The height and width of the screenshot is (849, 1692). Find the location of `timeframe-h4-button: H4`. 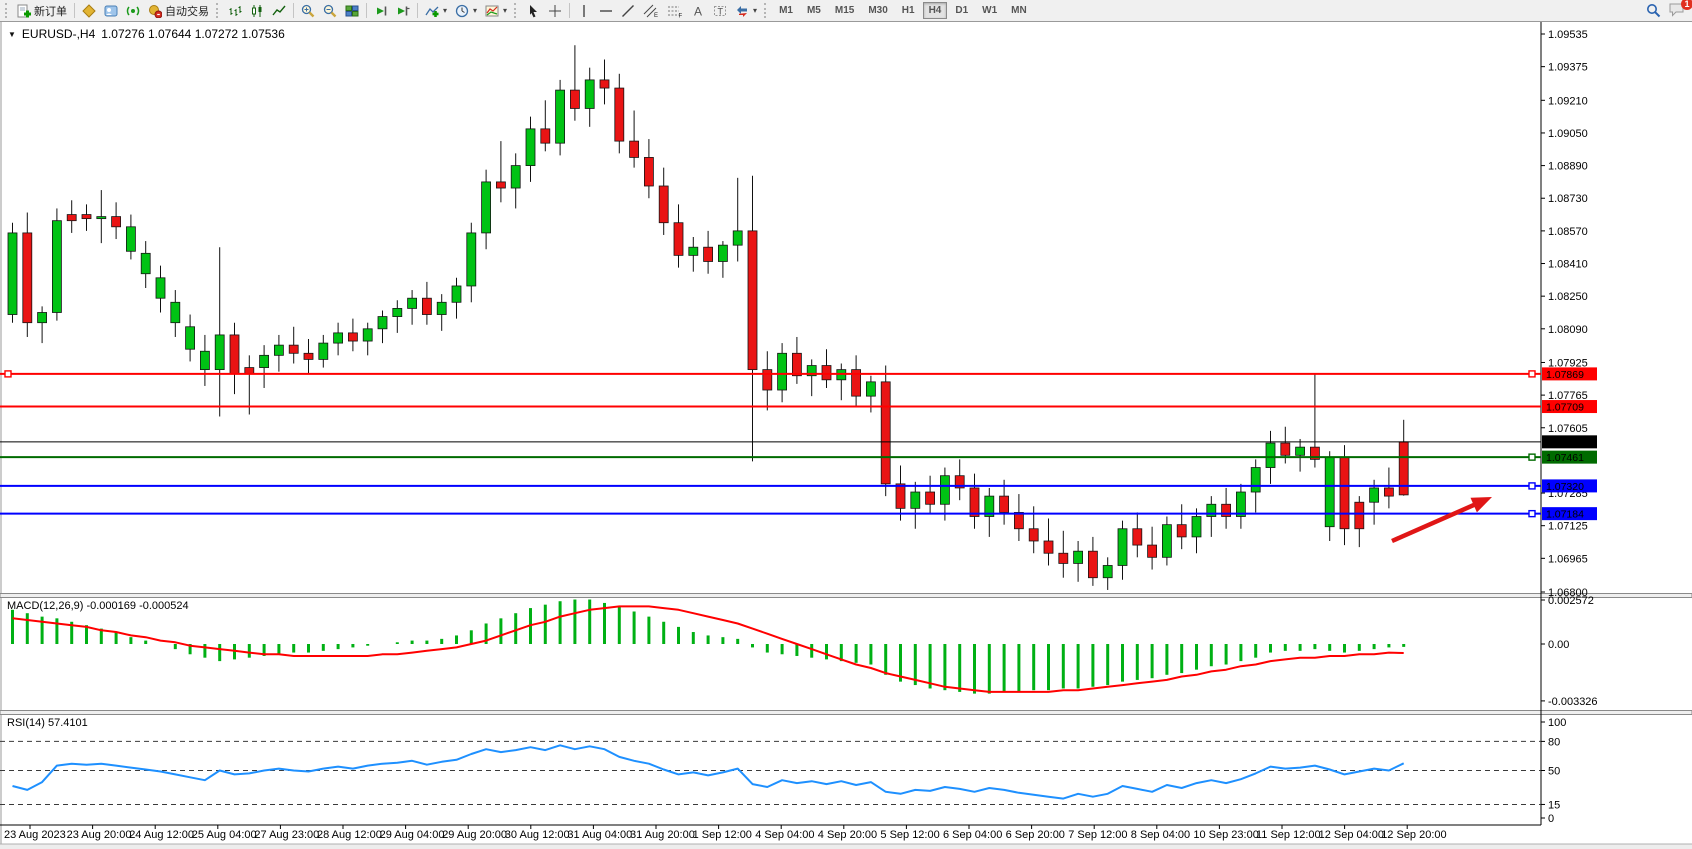

timeframe-h4-button: H4 is located at coordinates (935, 10).